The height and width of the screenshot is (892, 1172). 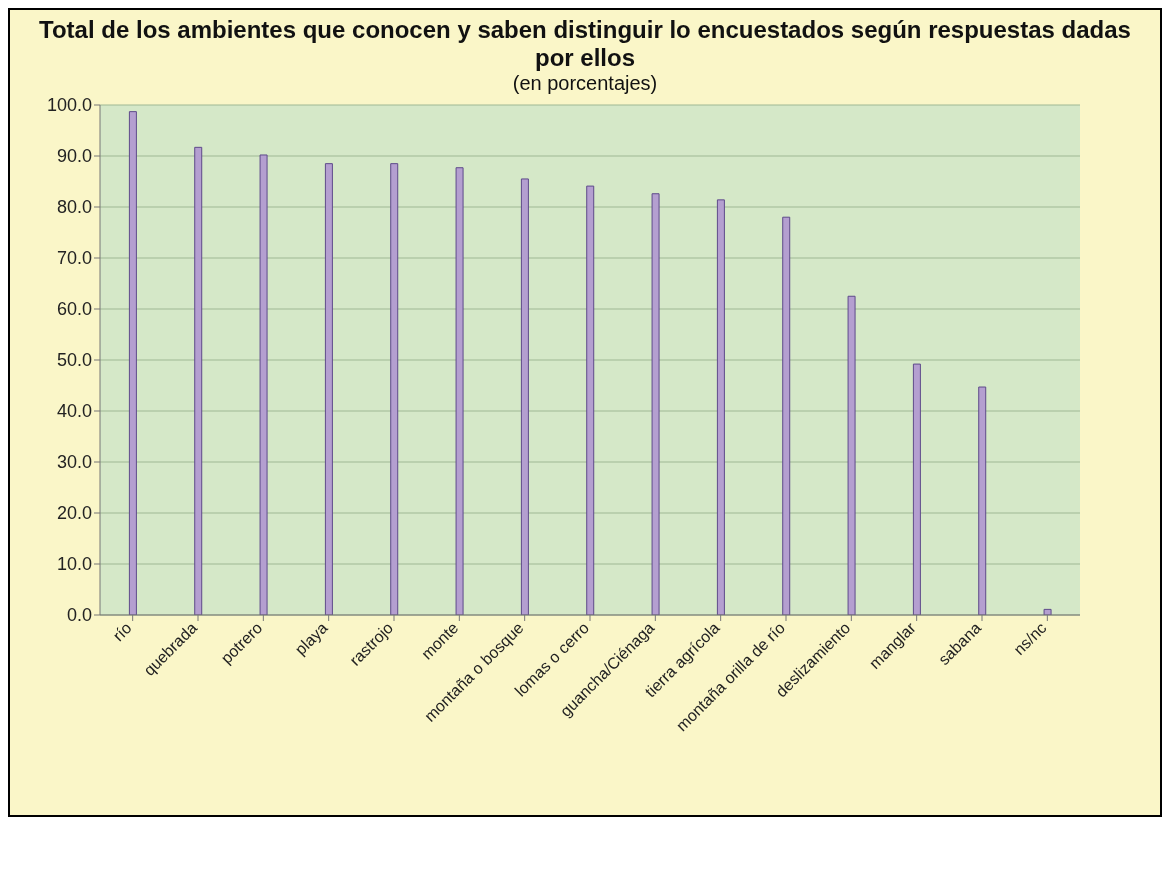 I want to click on y-tick-label: 100.0, so click(x=69, y=105).